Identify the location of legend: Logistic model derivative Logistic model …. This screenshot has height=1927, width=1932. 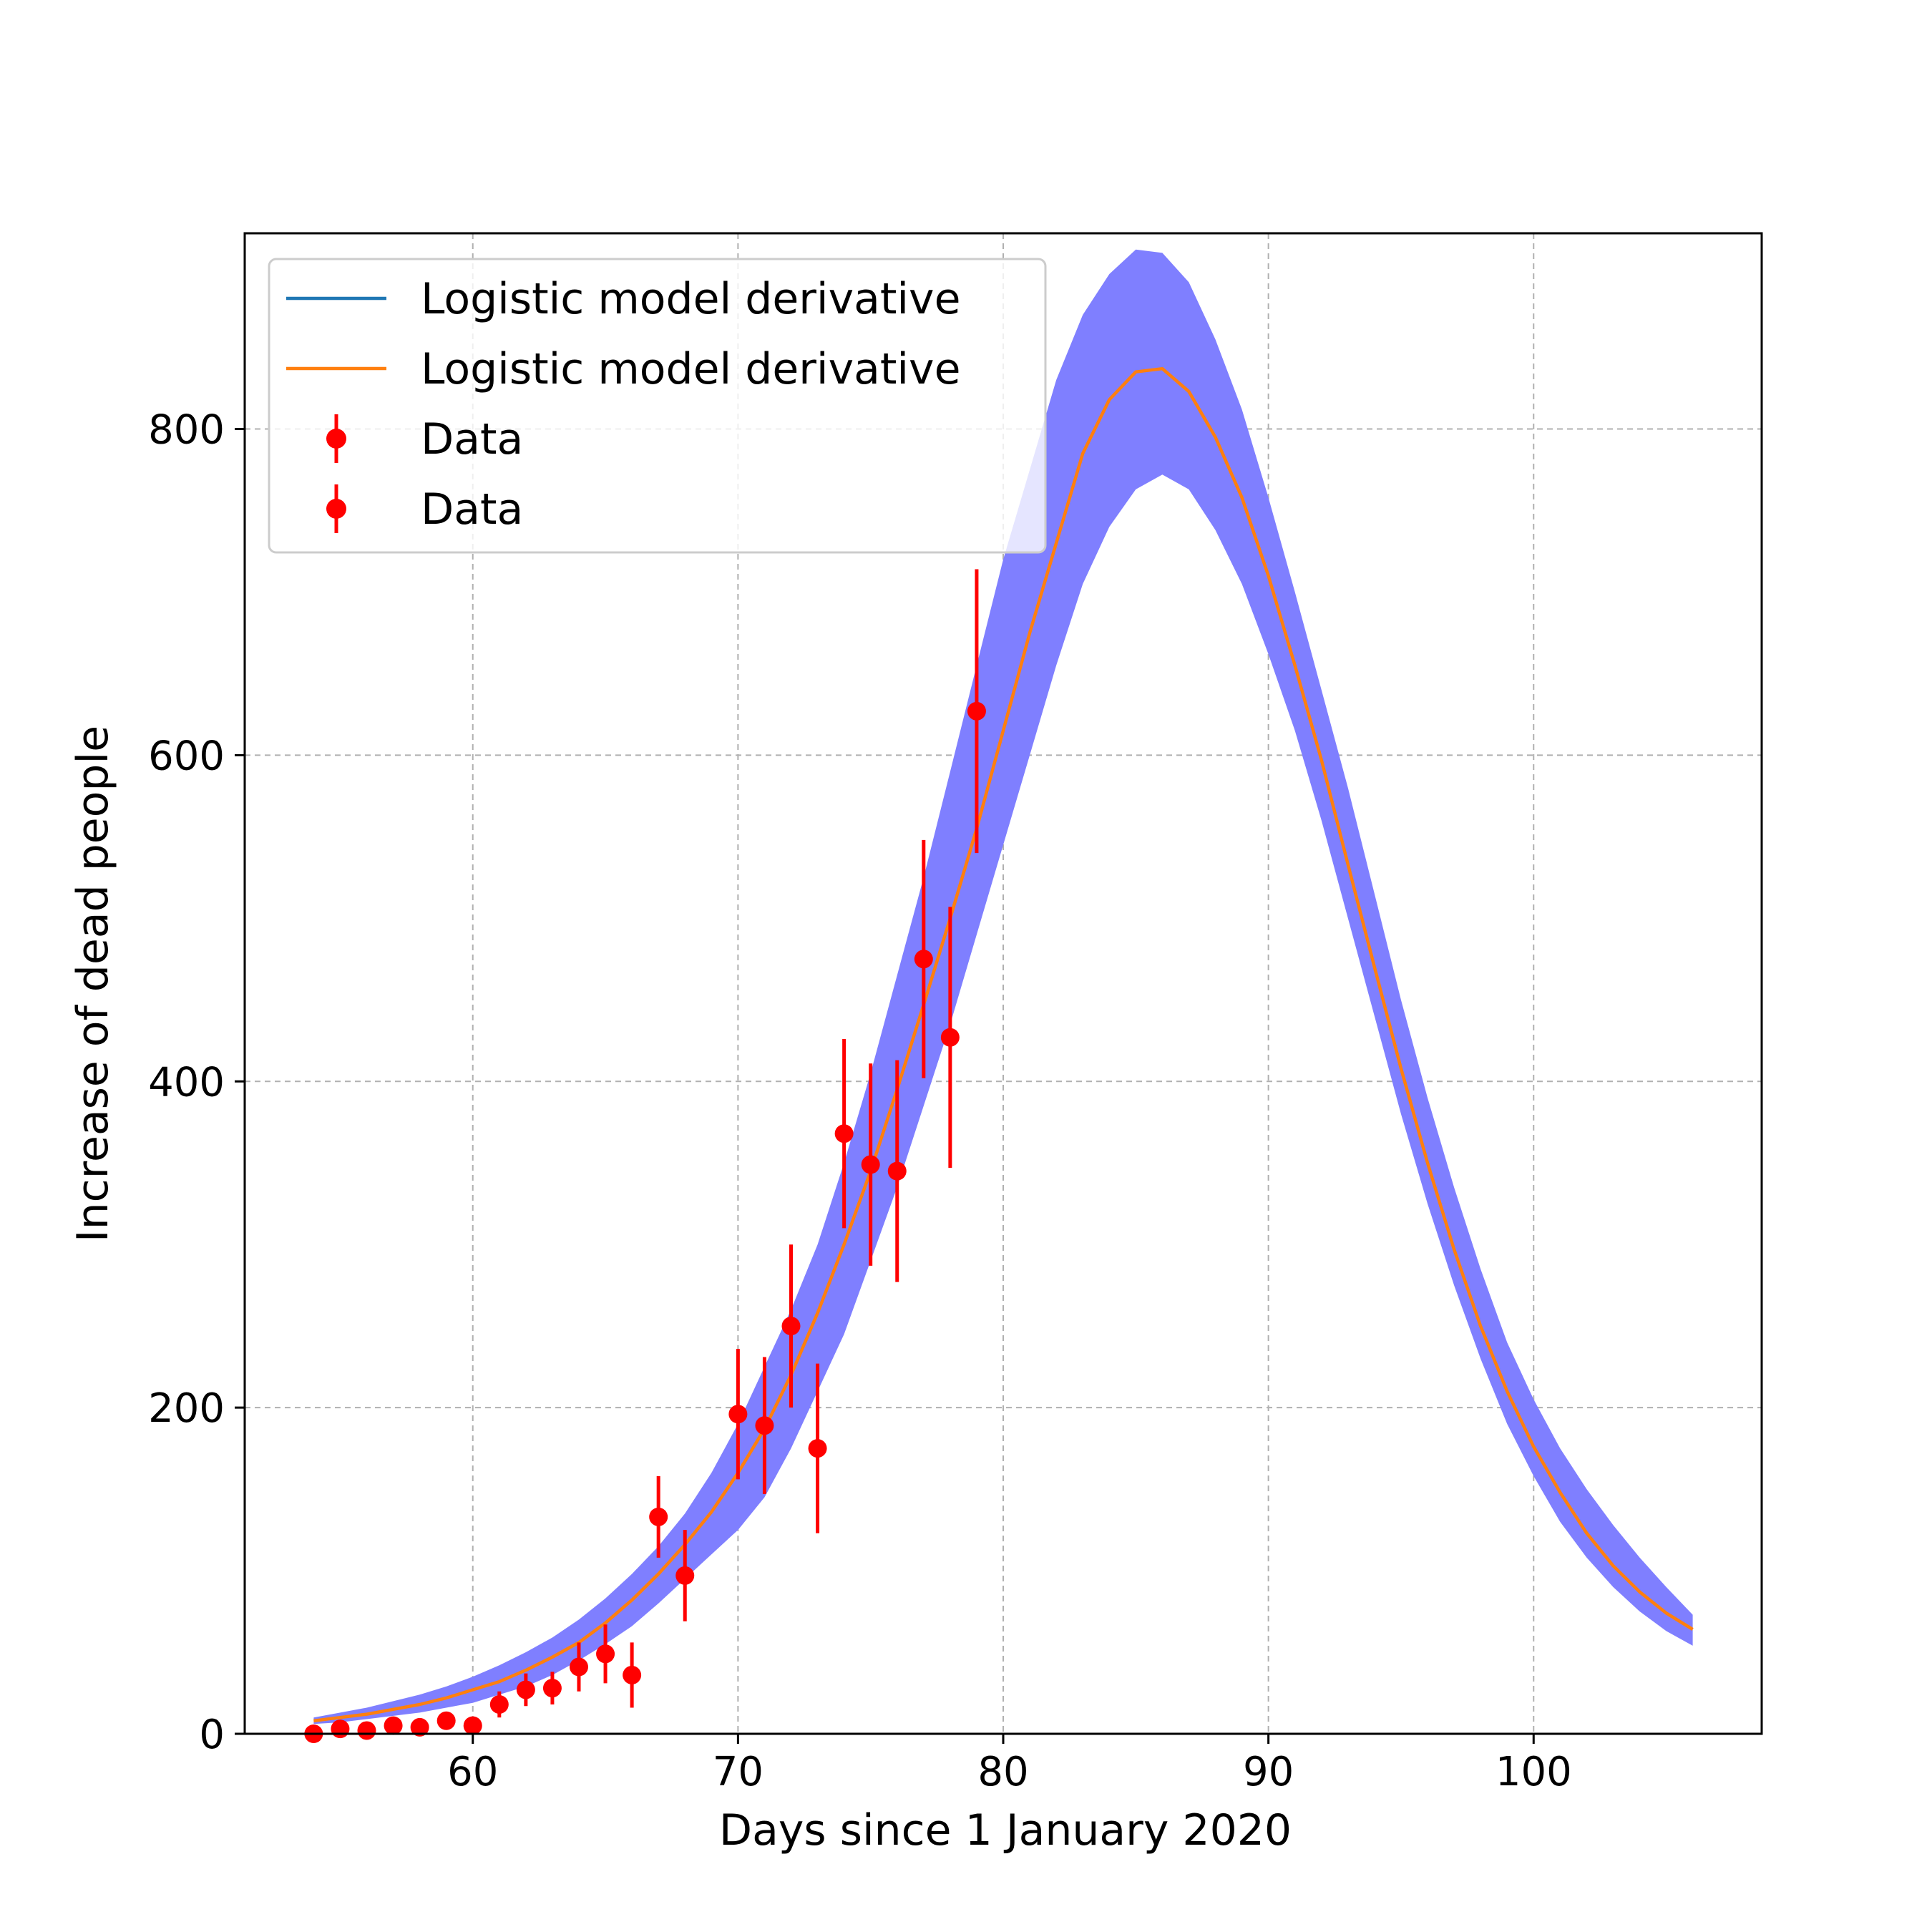
(657, 406).